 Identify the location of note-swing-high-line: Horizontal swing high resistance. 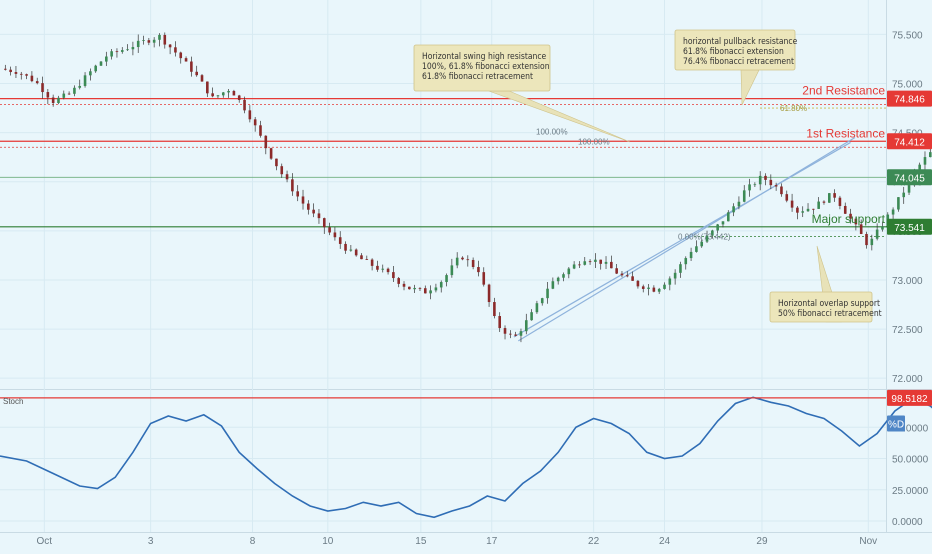
(484, 57).